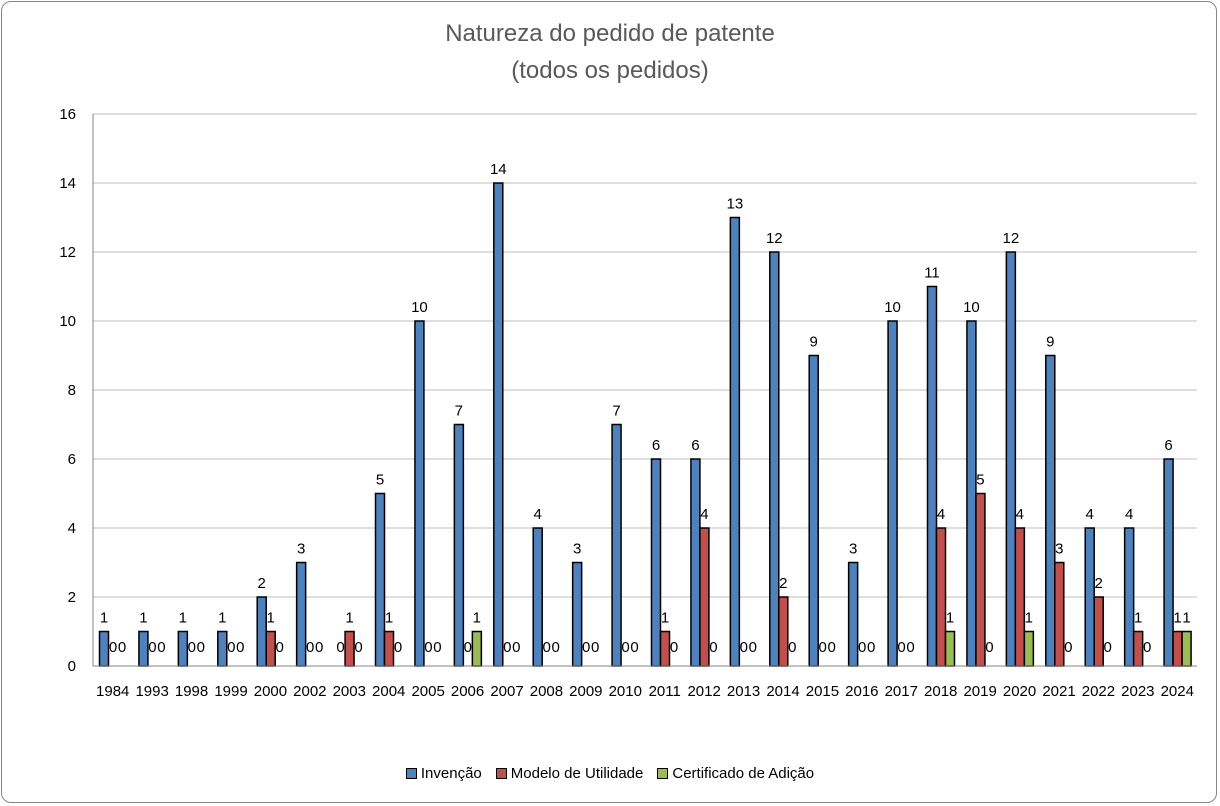 The image size is (1220, 806). Describe the element at coordinates (735, 204) in the screenshot. I see `data-label: 13` at that location.